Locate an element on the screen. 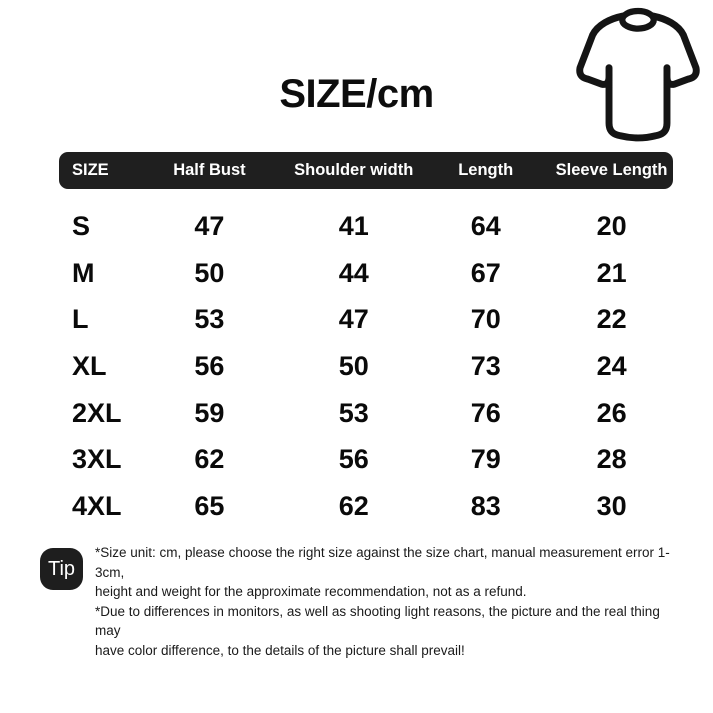 This screenshot has height=713, width=713. shoulder-width-cell: 56 is located at coordinates (353, 459).